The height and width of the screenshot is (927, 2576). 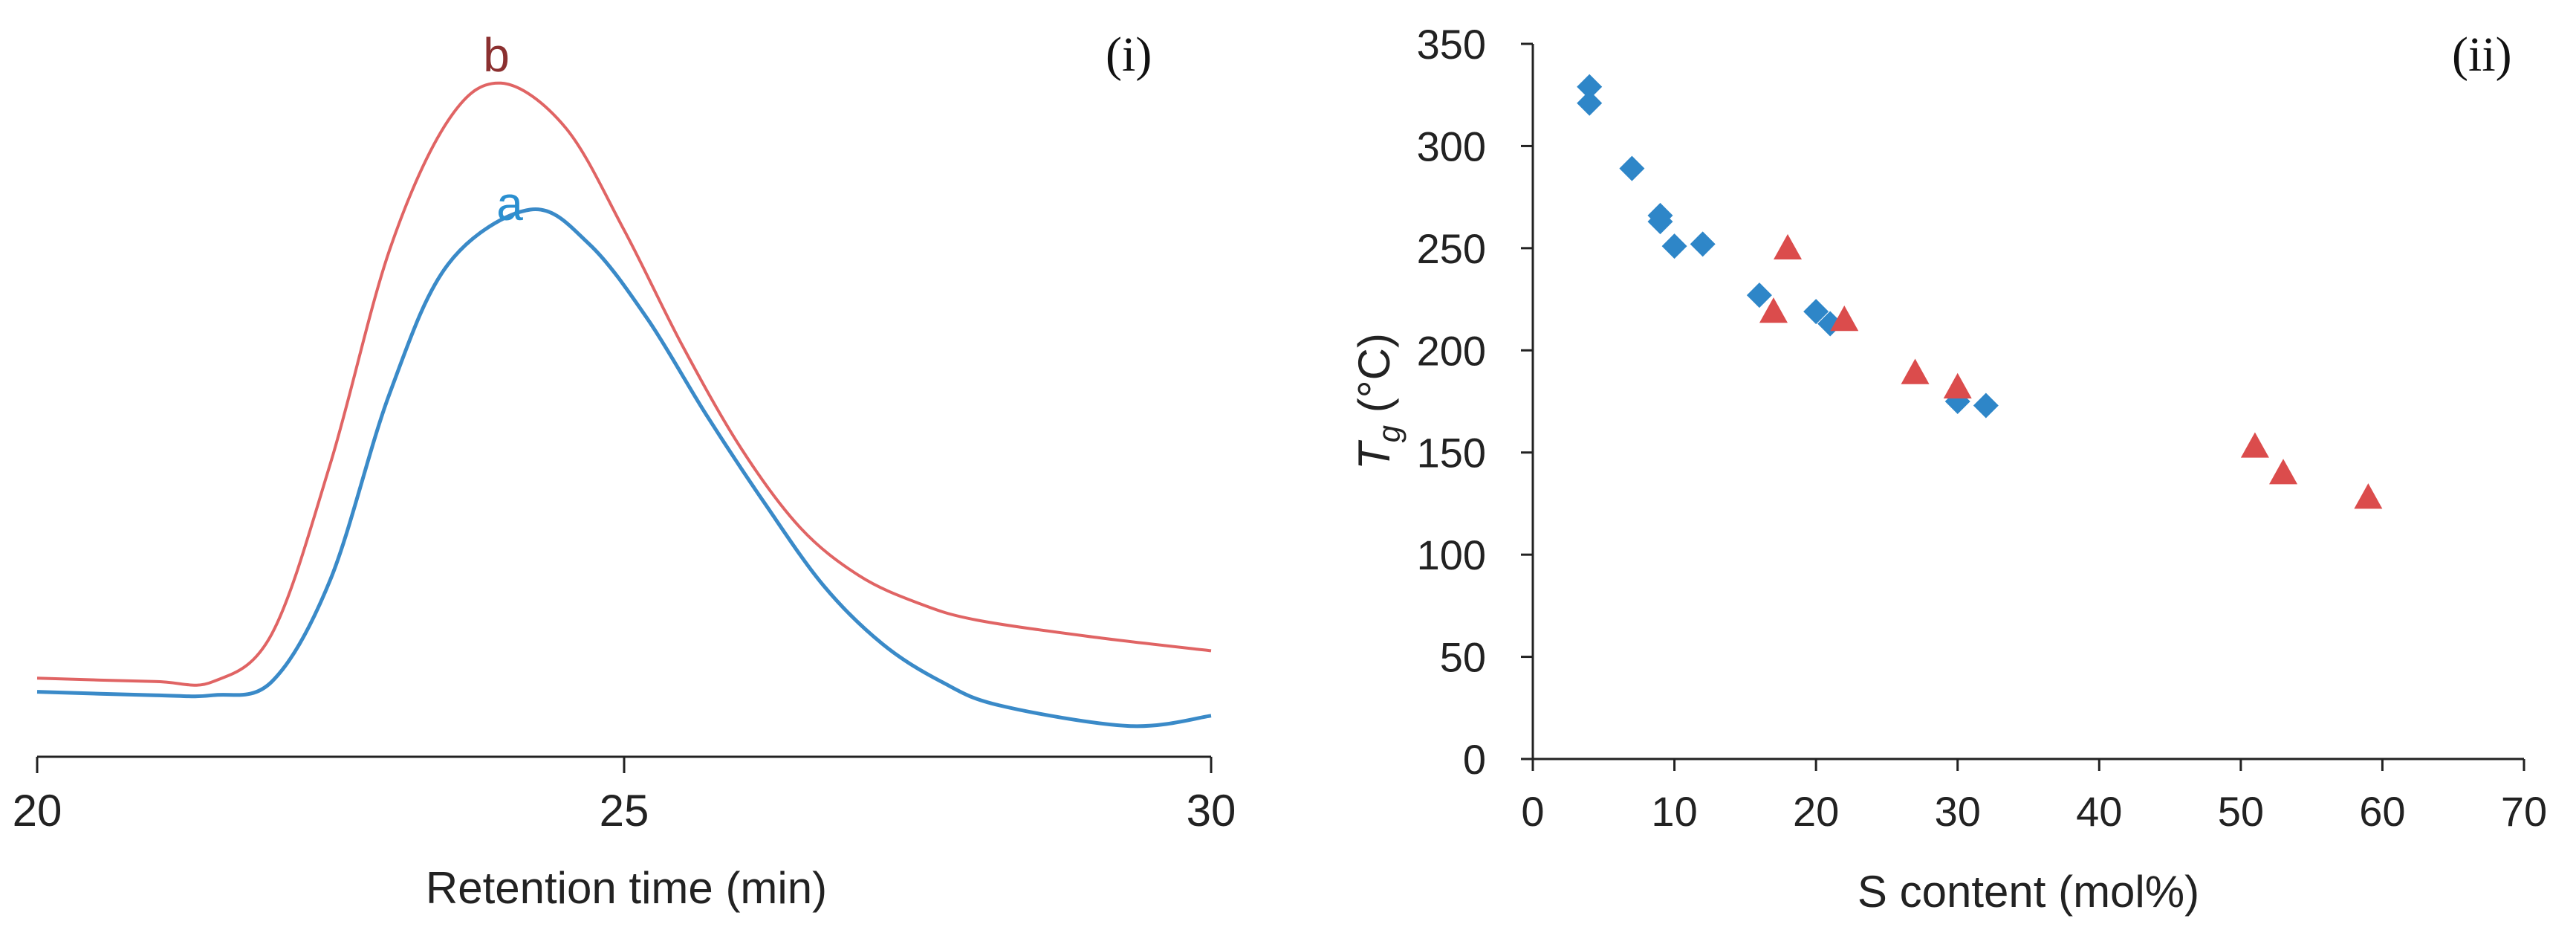 What do you see at coordinates (1463, 657) in the screenshot?
I see `panel-ii-y-tick-label: 50` at bounding box center [1463, 657].